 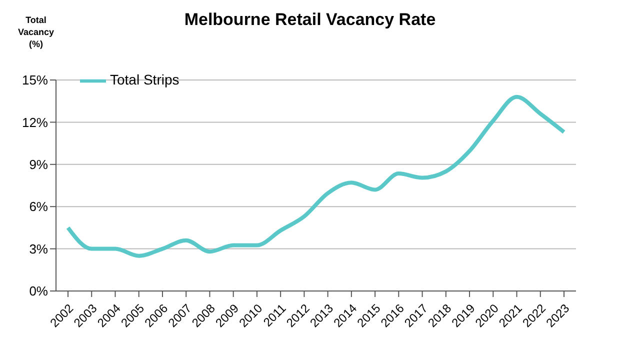 I want to click on y-tick-label: 15%, so click(x=35, y=80).